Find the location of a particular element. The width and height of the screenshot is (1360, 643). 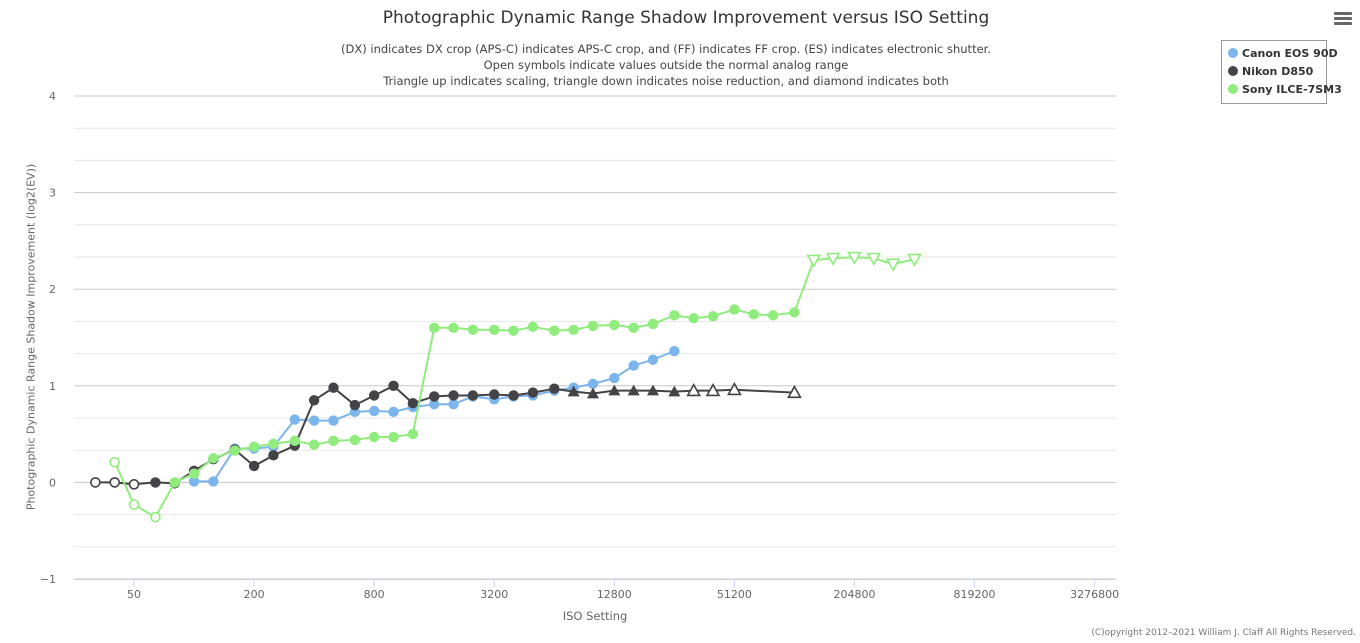

legend-label: Nikon D850 is located at coordinates (1278, 71).